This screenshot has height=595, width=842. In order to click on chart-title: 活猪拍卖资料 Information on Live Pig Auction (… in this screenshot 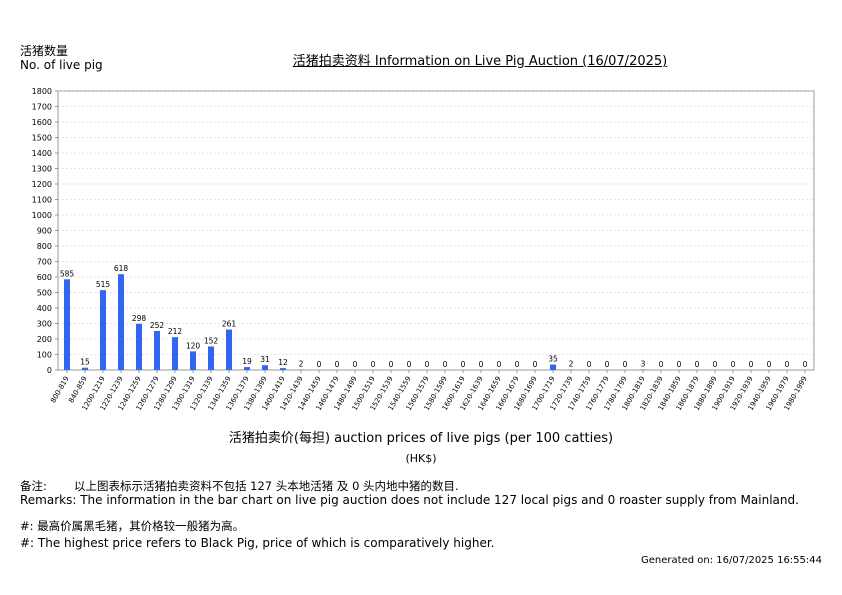, I will do `click(480, 61)`.